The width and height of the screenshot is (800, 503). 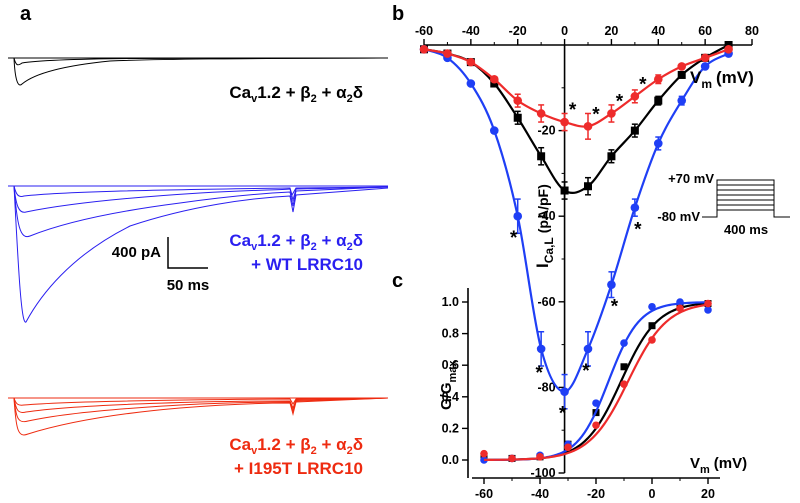 I want to click on panel-c-ylabel: G/Gmax, so click(x=448, y=385).